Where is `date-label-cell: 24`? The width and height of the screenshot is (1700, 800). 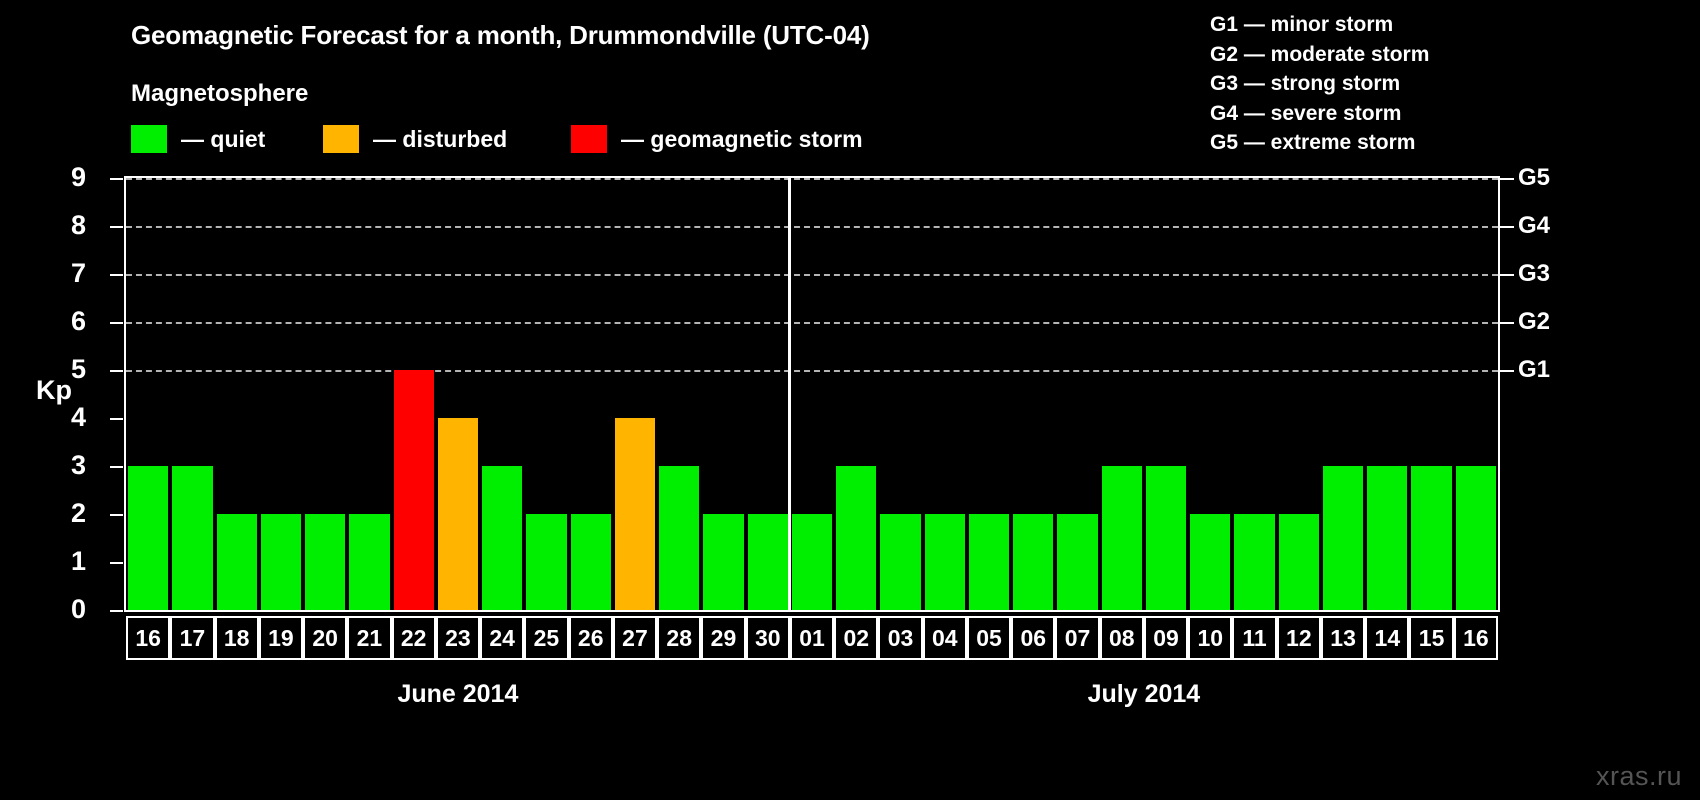
date-label-cell: 24 is located at coordinates (502, 638).